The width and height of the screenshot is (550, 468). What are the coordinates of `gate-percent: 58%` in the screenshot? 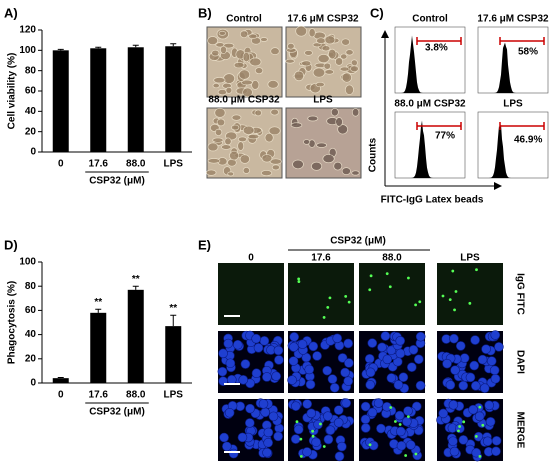 It's located at (528, 52).